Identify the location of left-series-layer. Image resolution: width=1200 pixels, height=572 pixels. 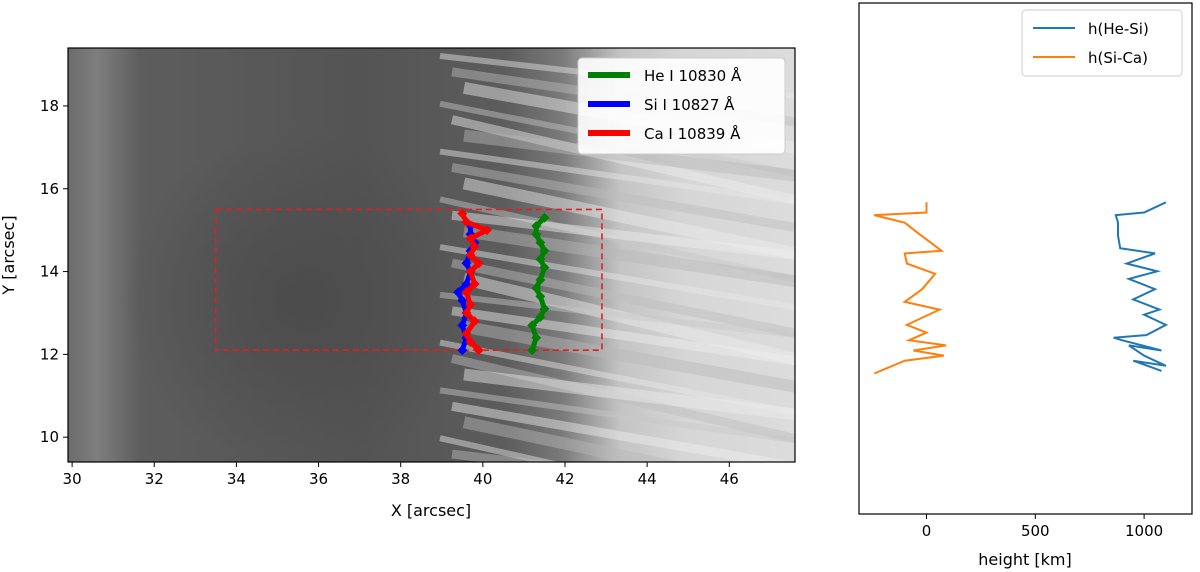
(501, 282).